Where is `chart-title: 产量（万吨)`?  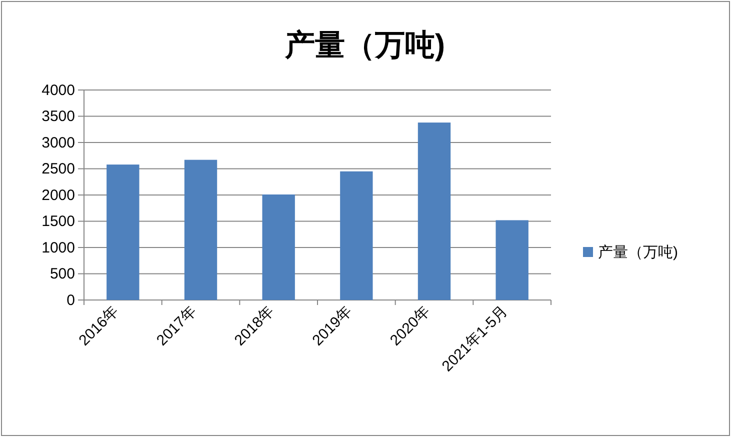
chart-title: 产量（万吨) is located at coordinates (364, 45).